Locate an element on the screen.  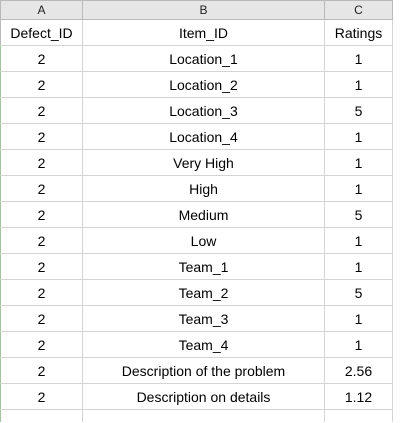
empty-row is located at coordinates (196, 415).